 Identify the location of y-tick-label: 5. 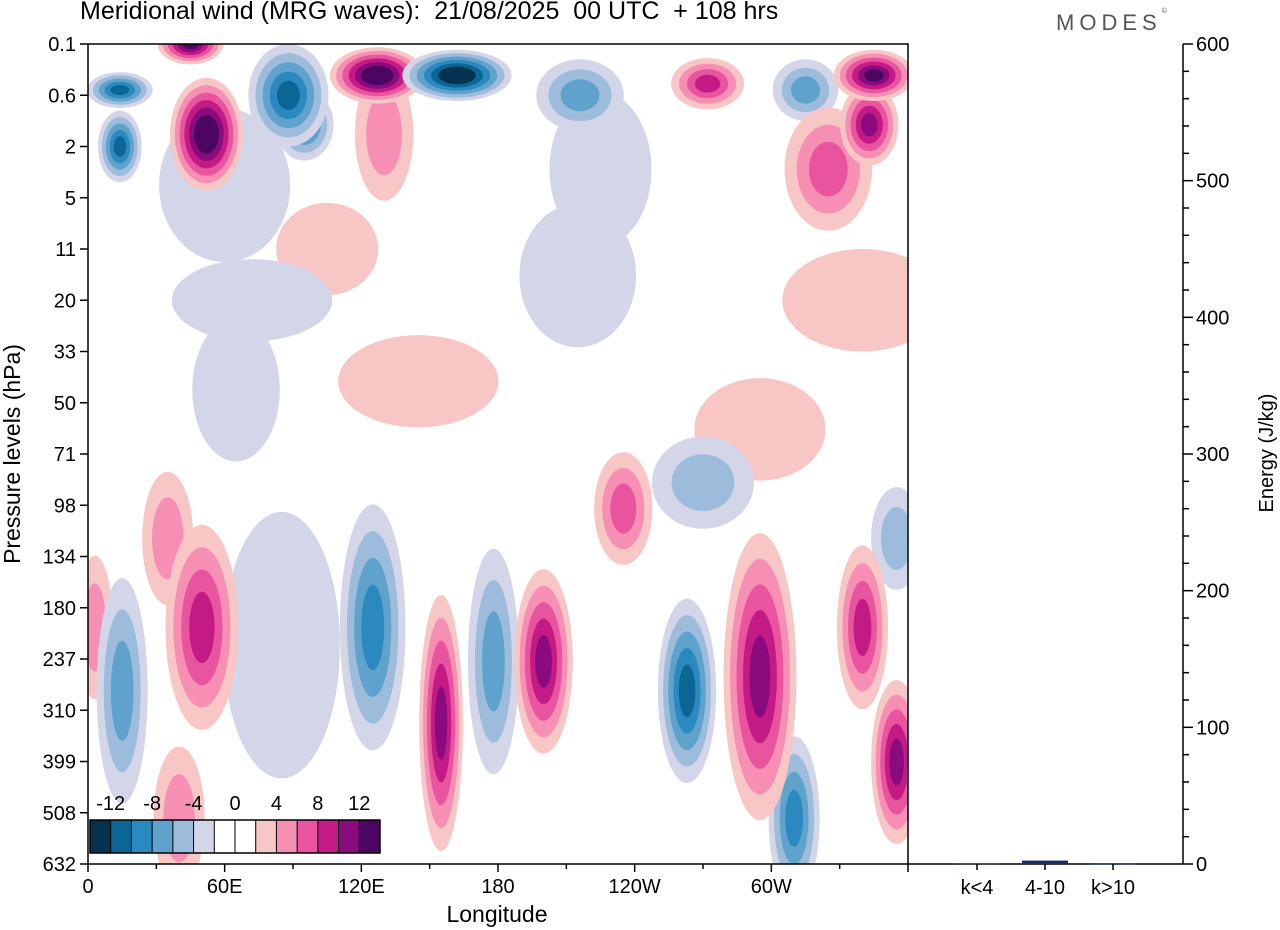
(70, 199).